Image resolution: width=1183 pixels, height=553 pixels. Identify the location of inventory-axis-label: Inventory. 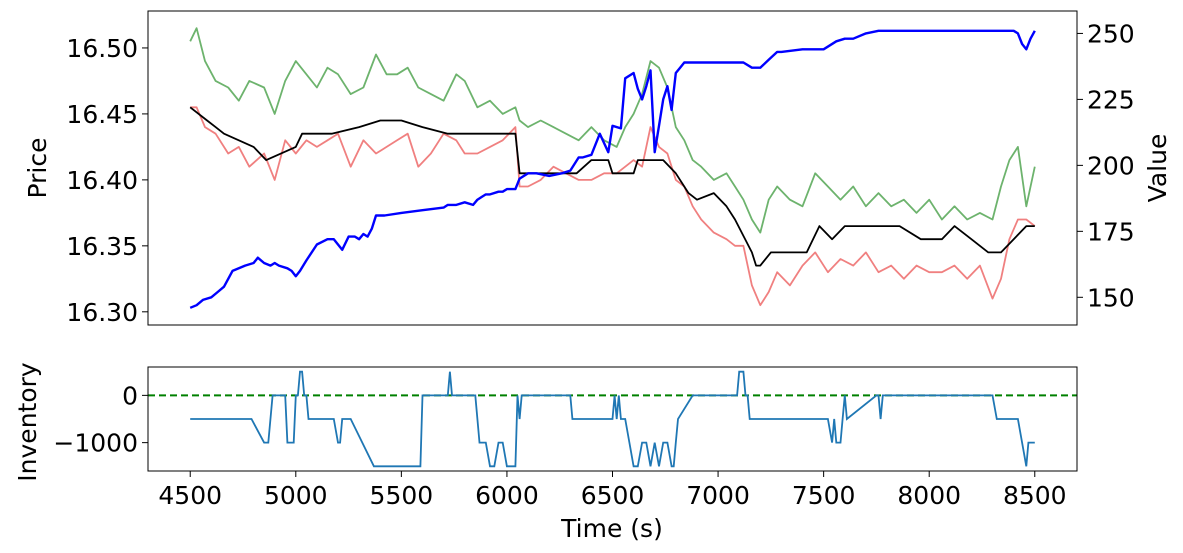
(27, 422).